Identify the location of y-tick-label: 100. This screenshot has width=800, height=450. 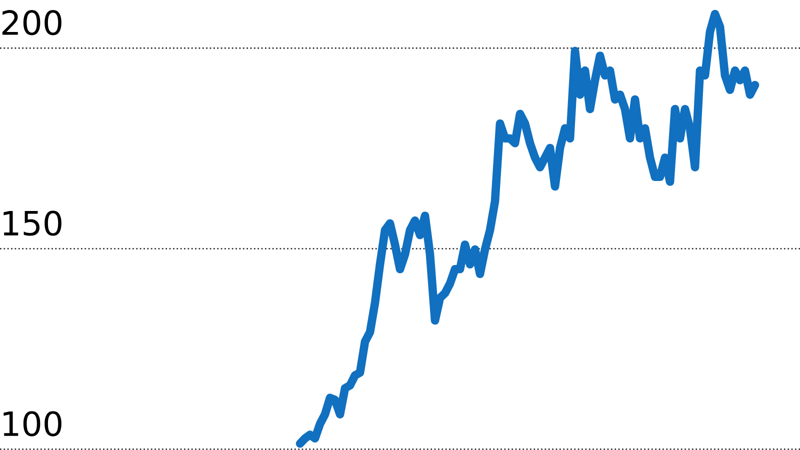
(33, 423).